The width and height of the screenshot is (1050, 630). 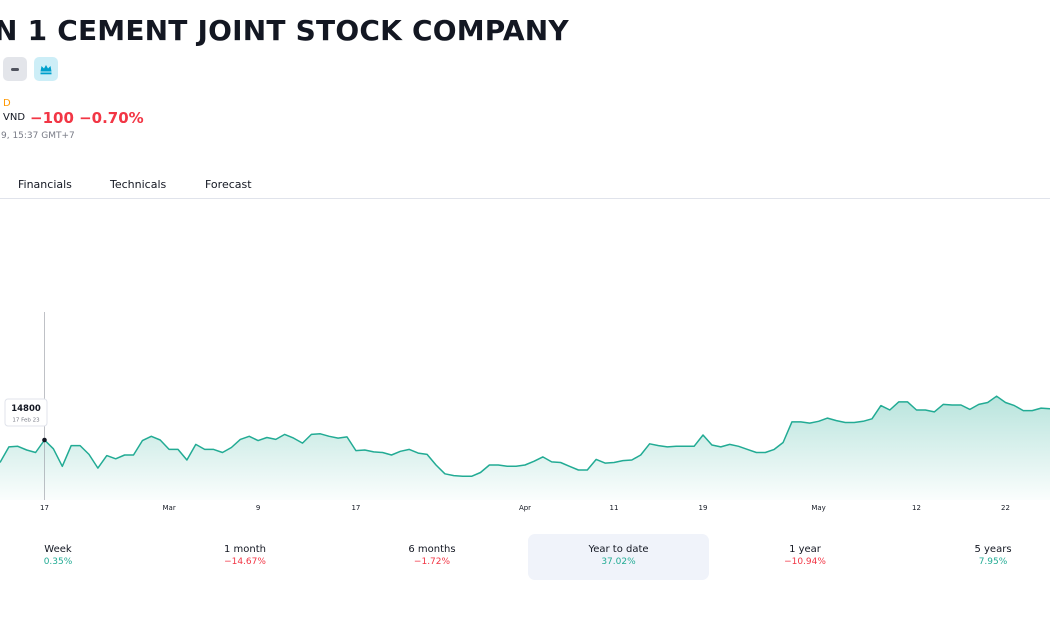 I want to click on crown-tag-button, so click(x=46, y=69).